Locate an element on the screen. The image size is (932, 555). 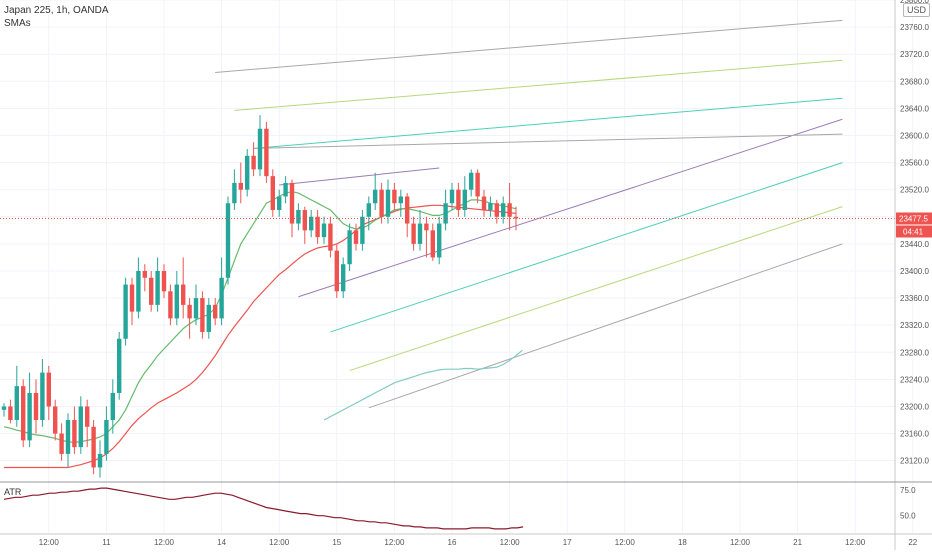
symbol-title: Japan 225, 1h, OANDA is located at coordinates (56, 10).